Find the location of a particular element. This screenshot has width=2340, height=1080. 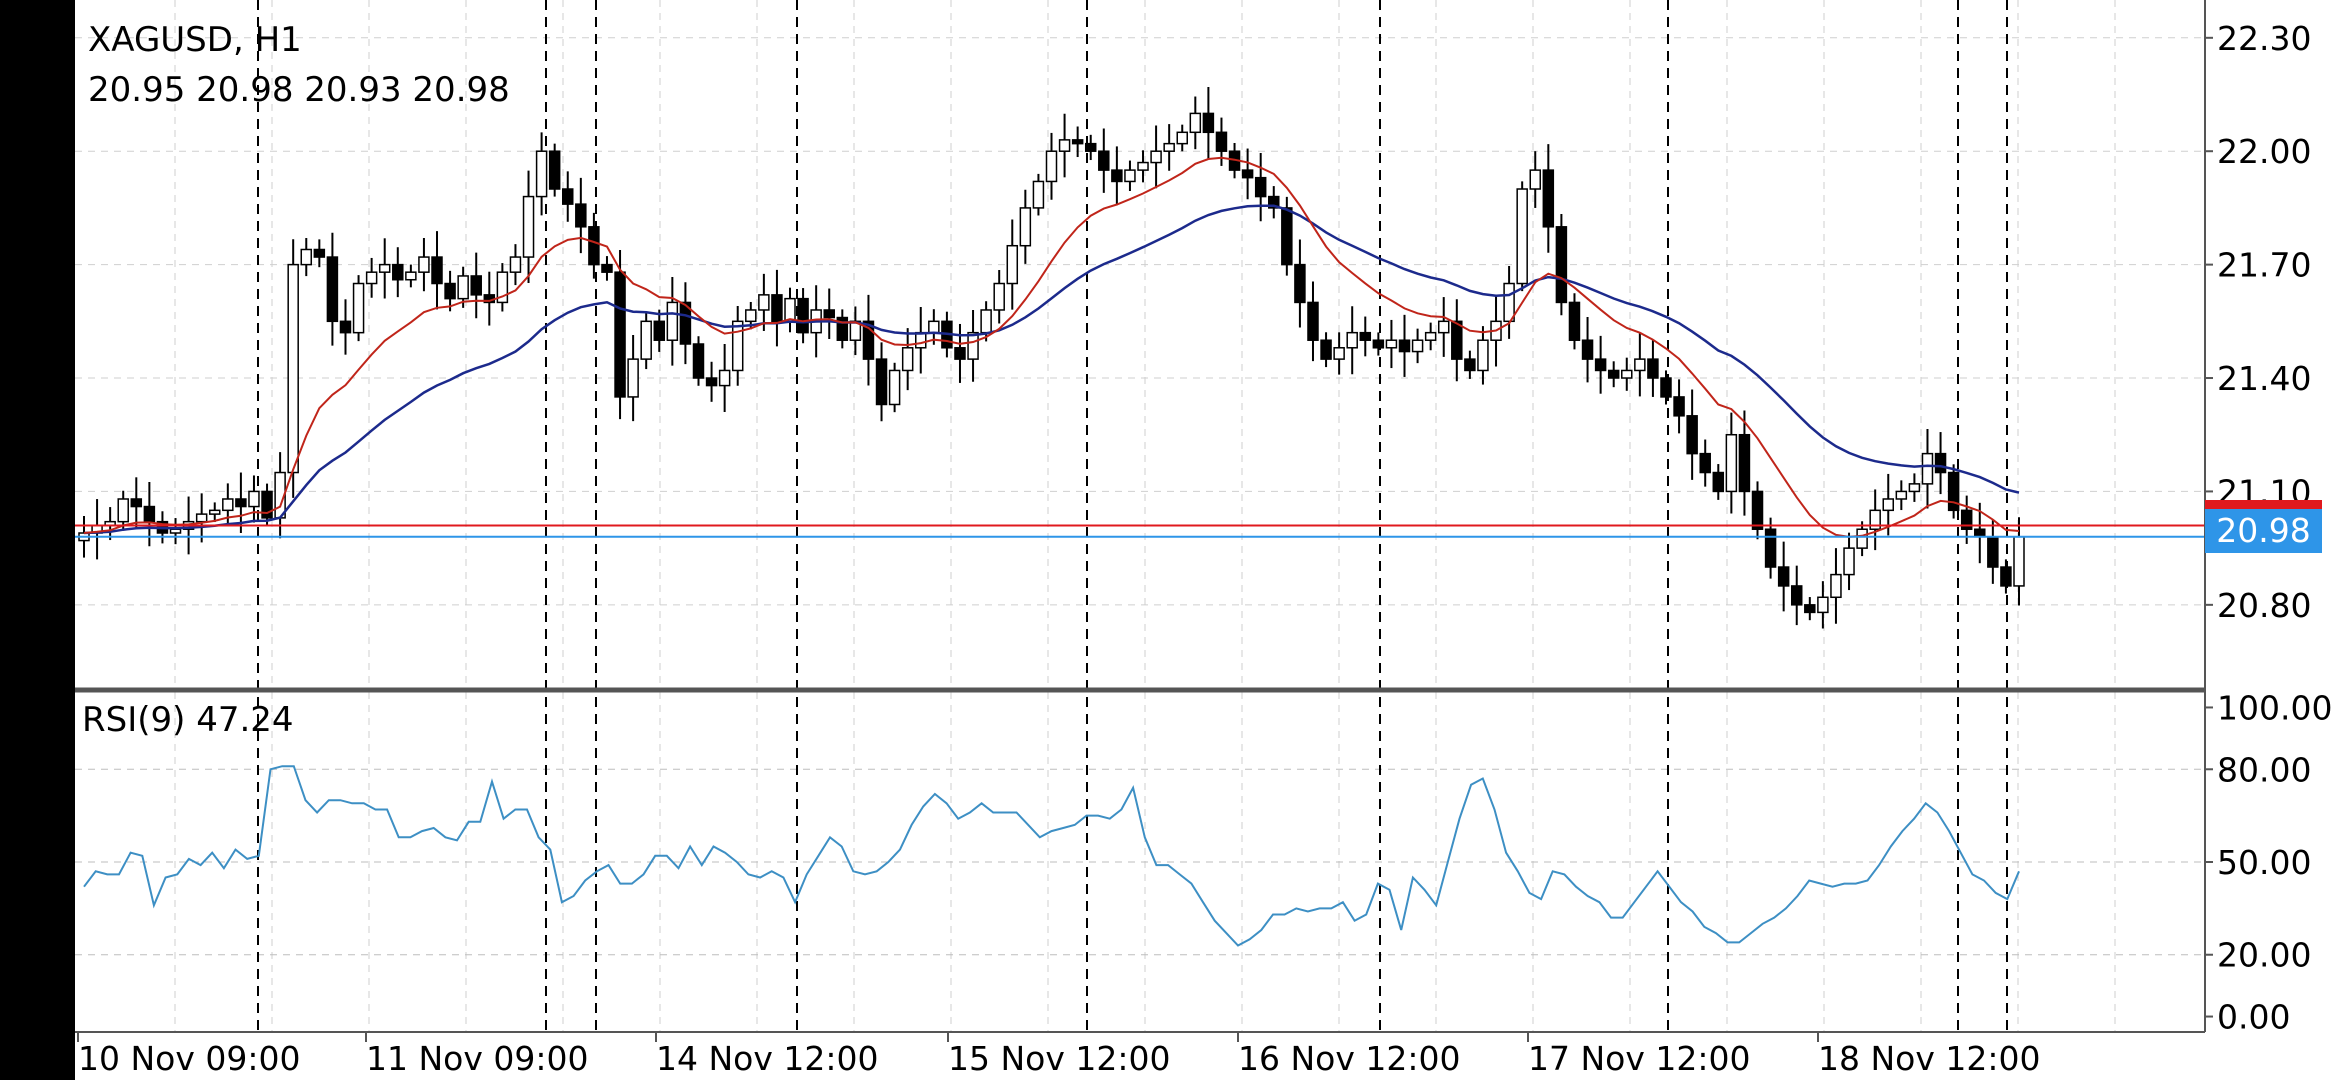

left-black-bar is located at coordinates (37, 540).